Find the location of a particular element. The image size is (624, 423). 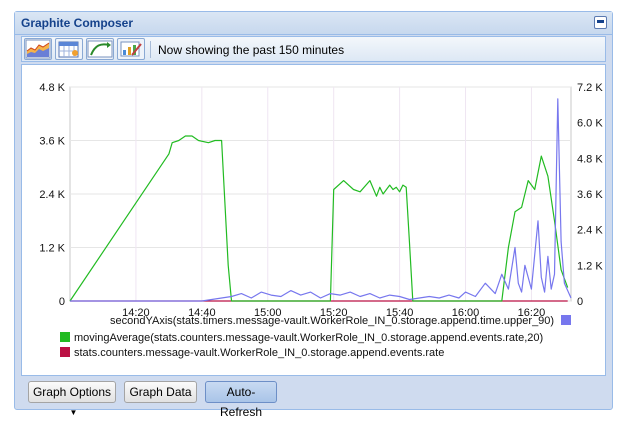

graph-templates-icon is located at coordinates (38, 49).